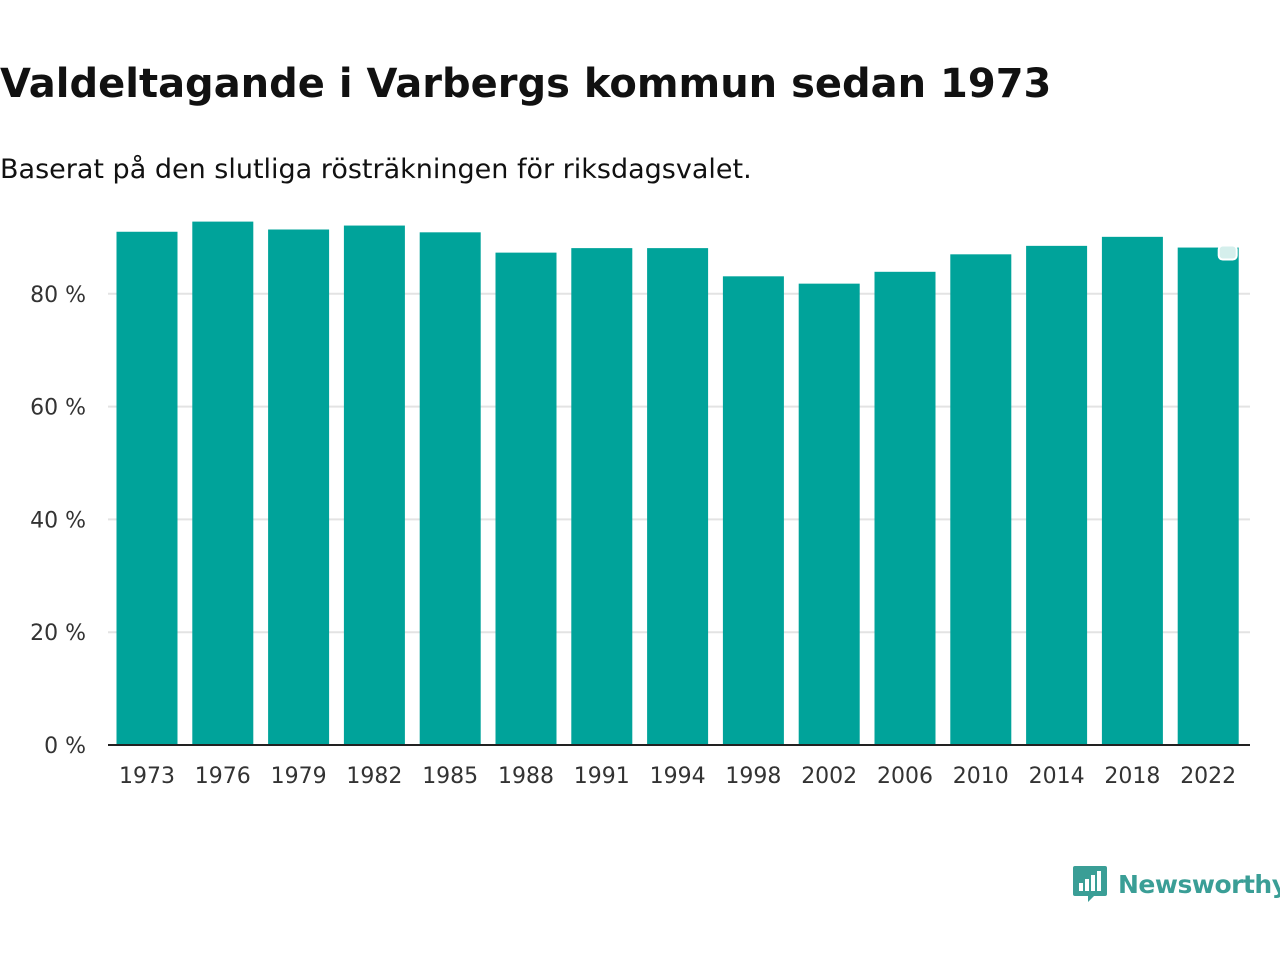 The width and height of the screenshot is (1280, 960). Describe the element at coordinates (602, 496) in the screenshot. I see `bar-1991` at that location.